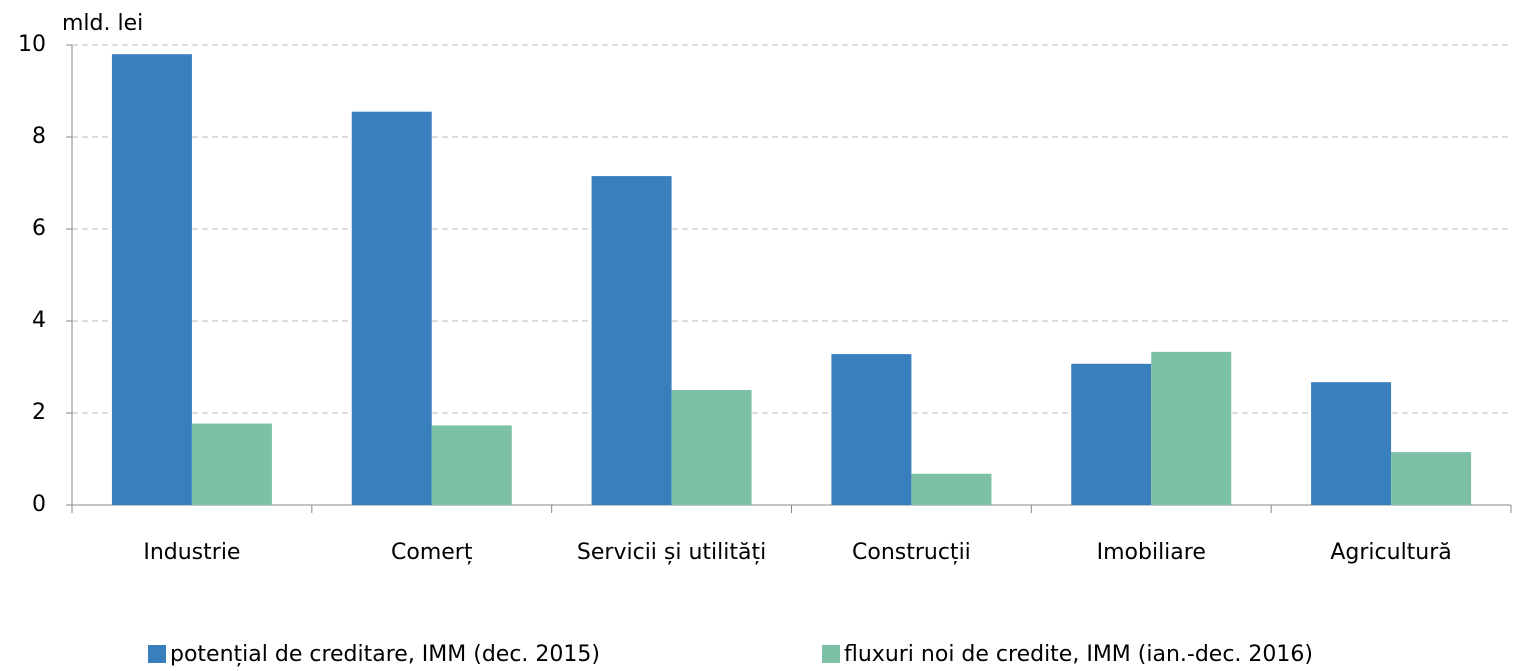 This screenshot has height=671, width=1513. What do you see at coordinates (39, 136) in the screenshot?
I see `y-tick-label: 8` at bounding box center [39, 136].